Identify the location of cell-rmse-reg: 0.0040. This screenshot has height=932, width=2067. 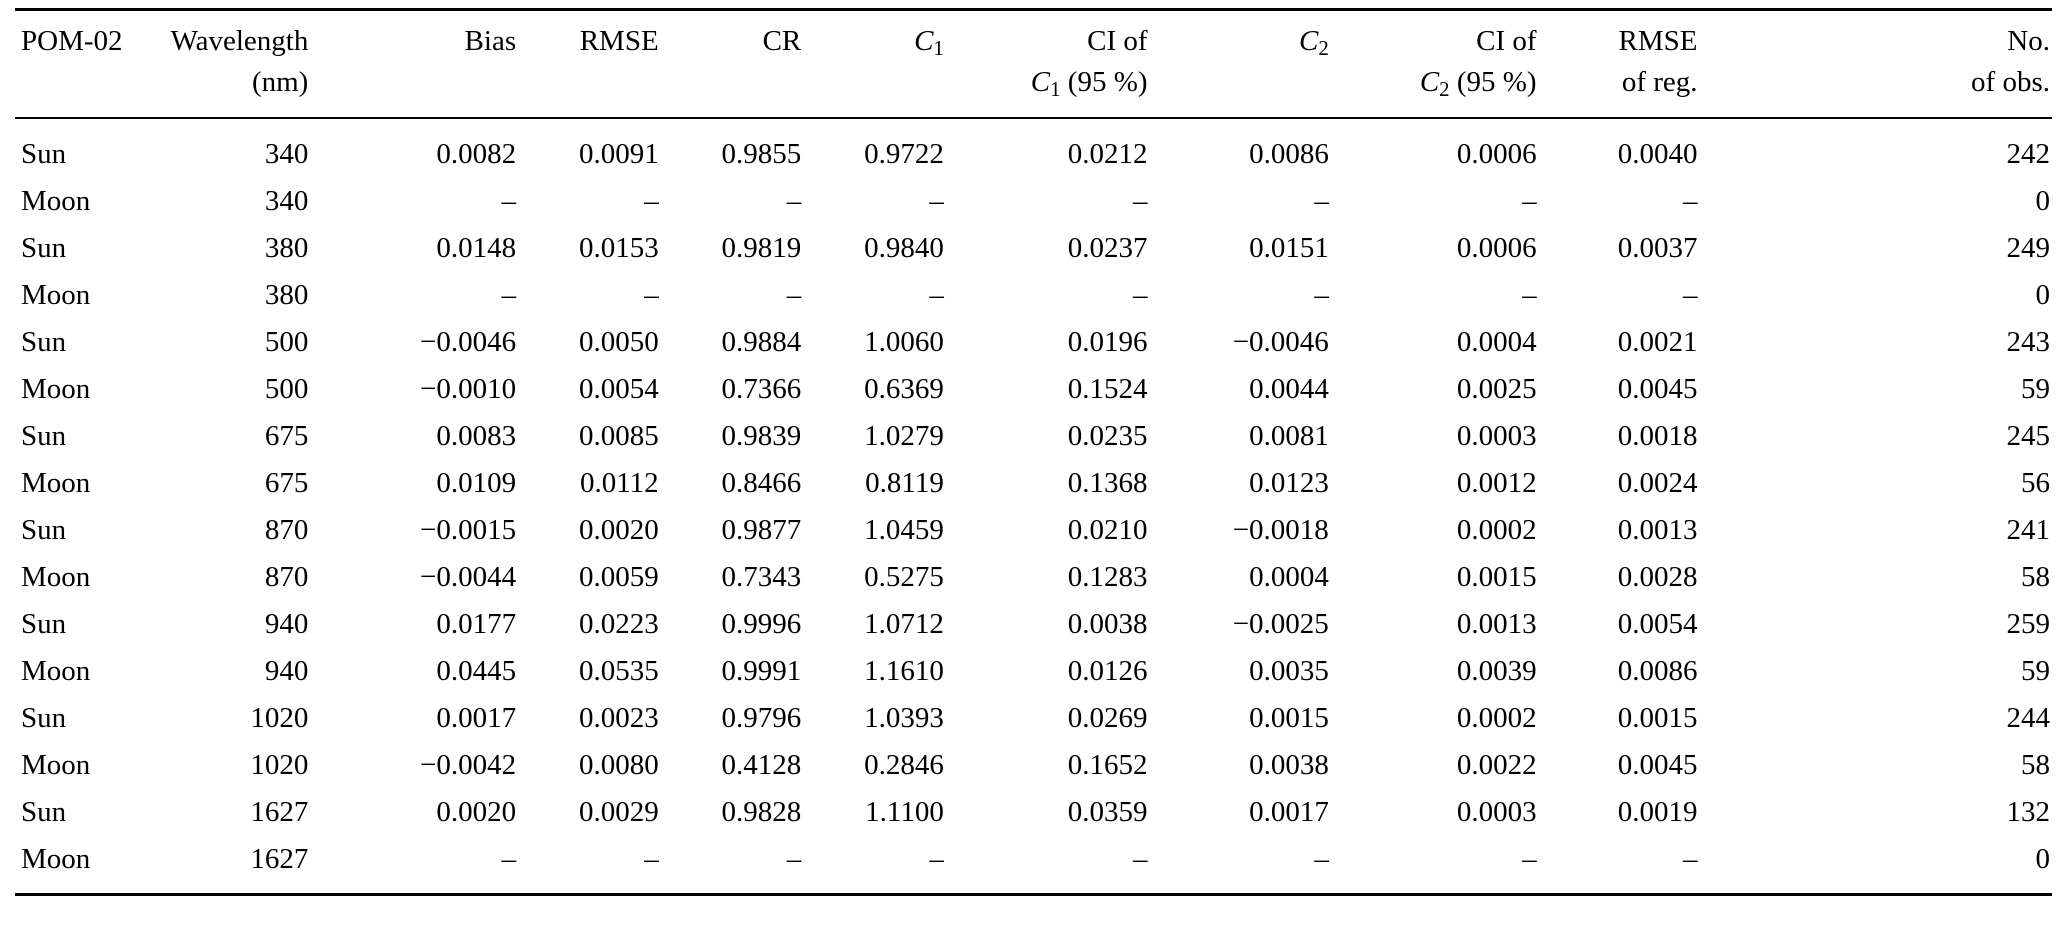
(1657, 154).